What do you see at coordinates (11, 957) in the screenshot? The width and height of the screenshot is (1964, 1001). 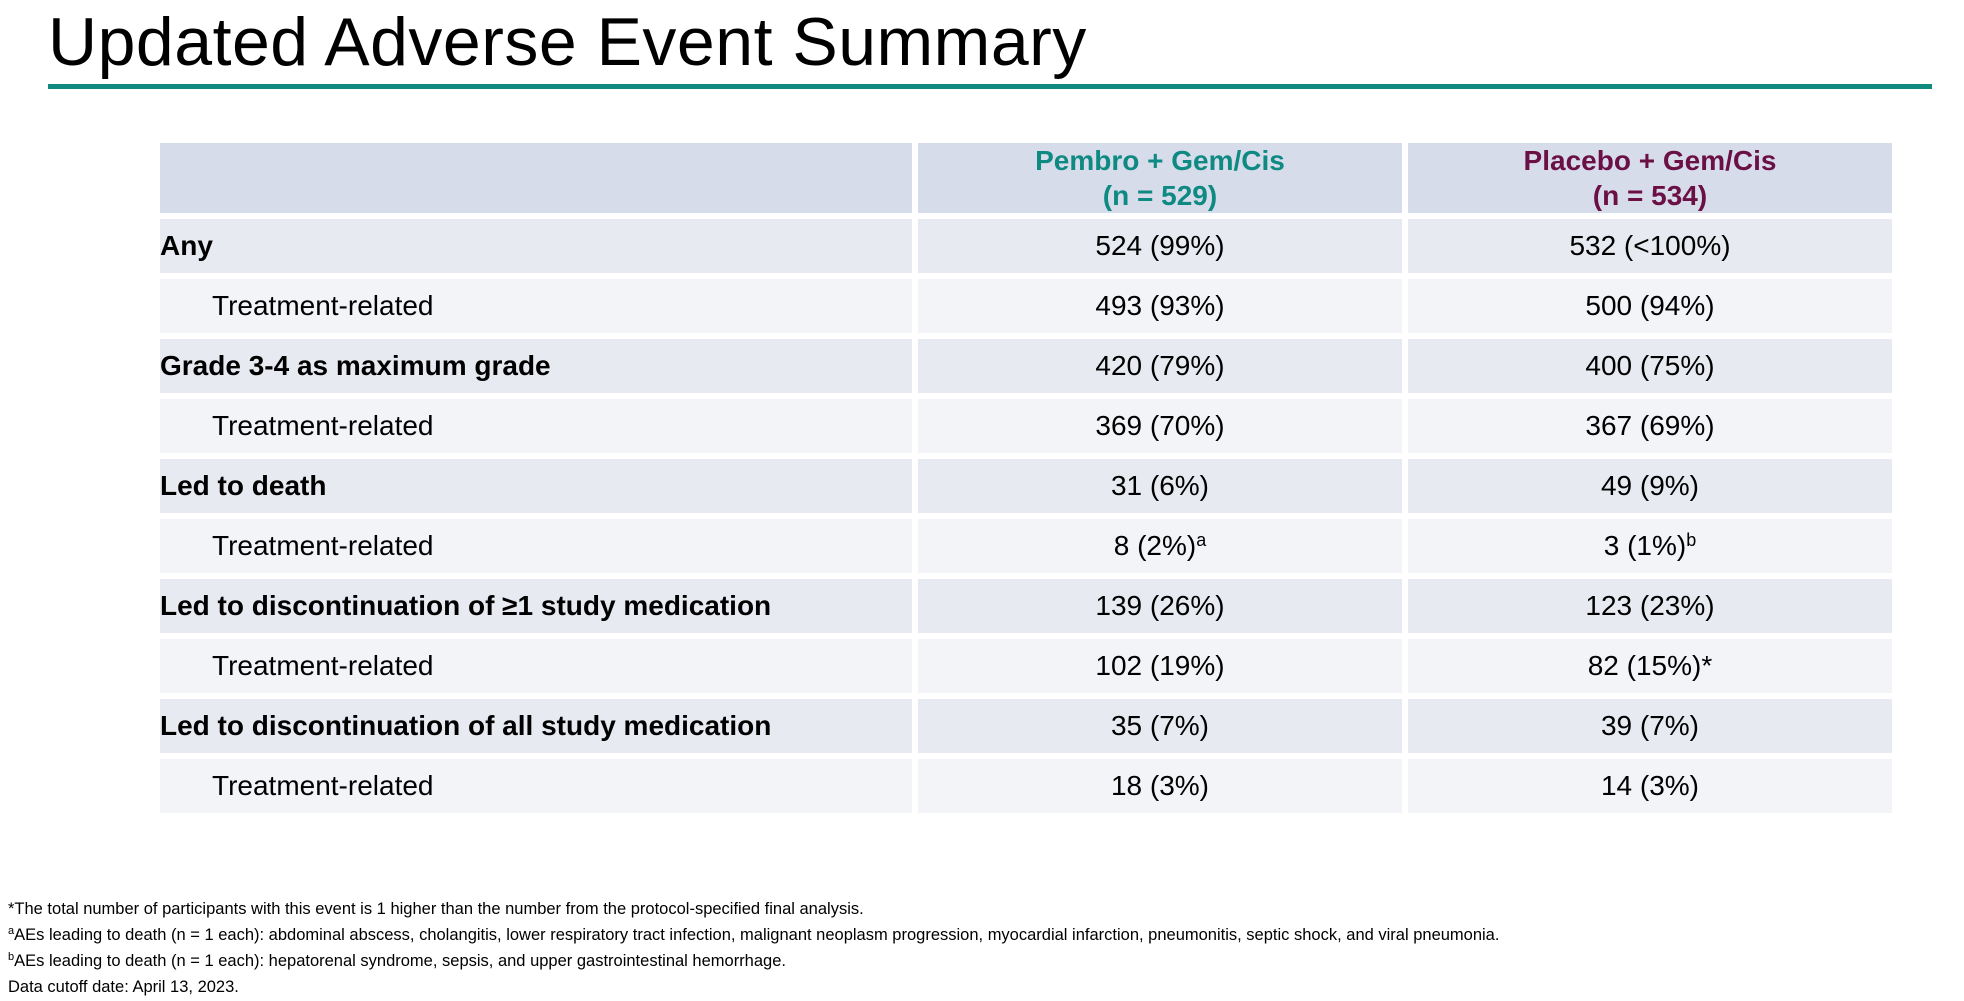 I see `footnote-marker: b` at bounding box center [11, 957].